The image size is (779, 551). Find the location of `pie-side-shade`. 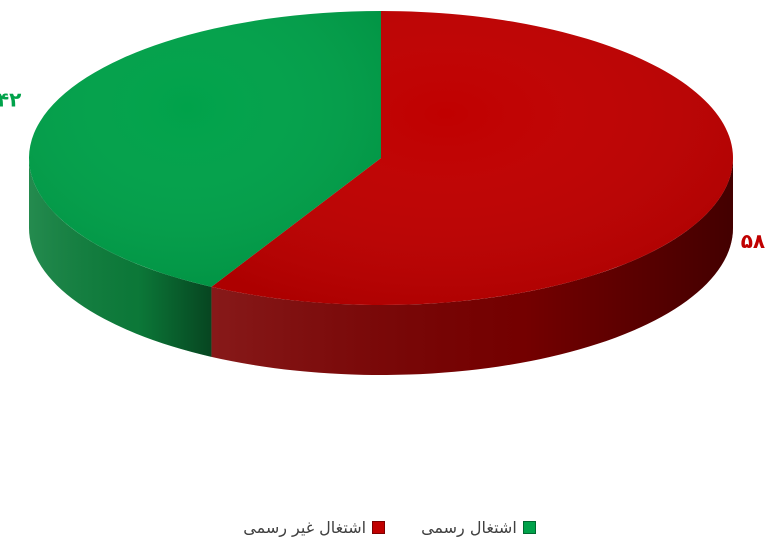

pie-side-shade is located at coordinates (120, 257).